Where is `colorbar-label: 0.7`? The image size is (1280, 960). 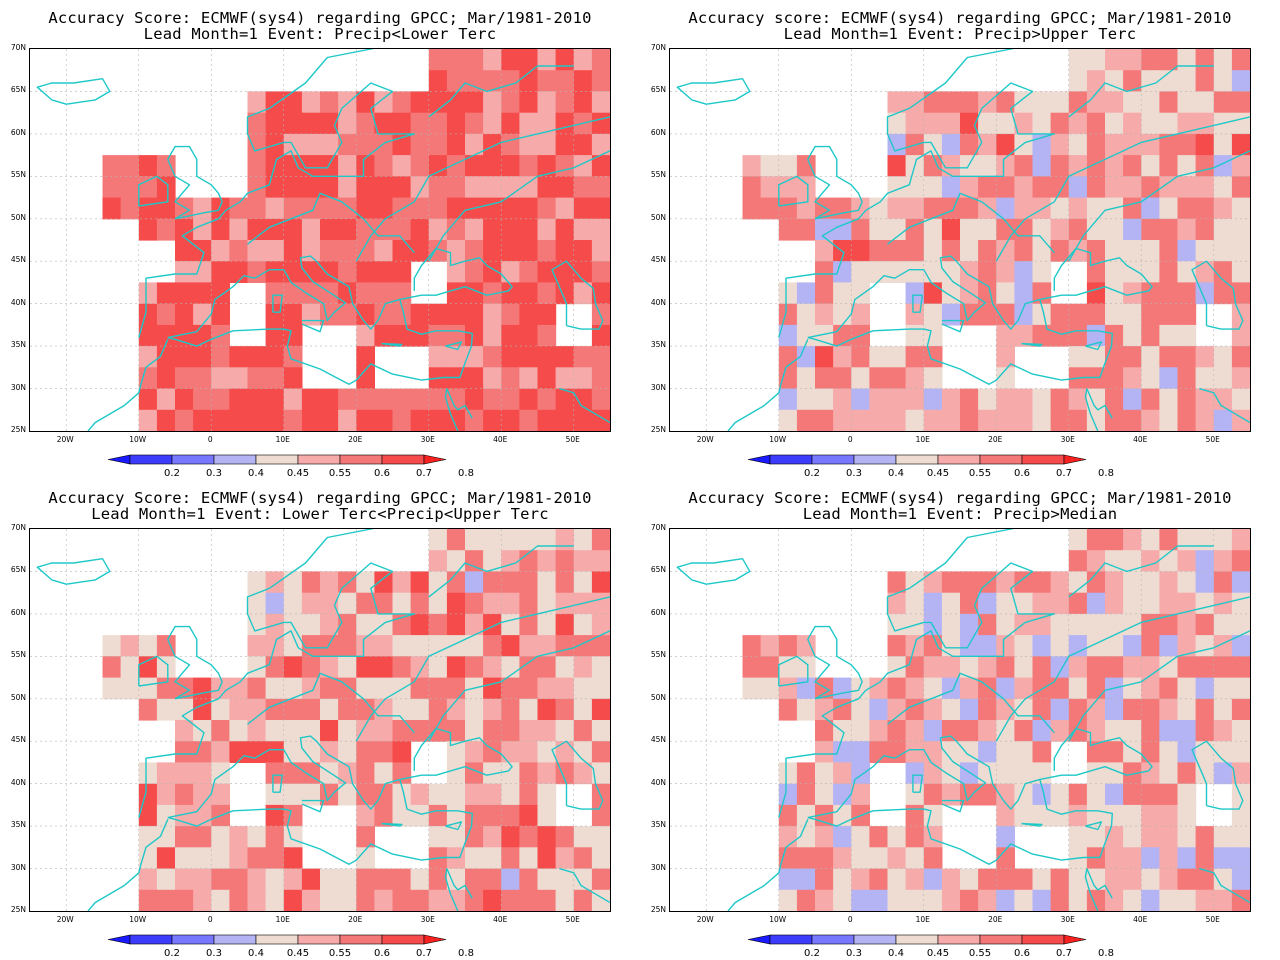 colorbar-label: 0.7 is located at coordinates (1064, 473).